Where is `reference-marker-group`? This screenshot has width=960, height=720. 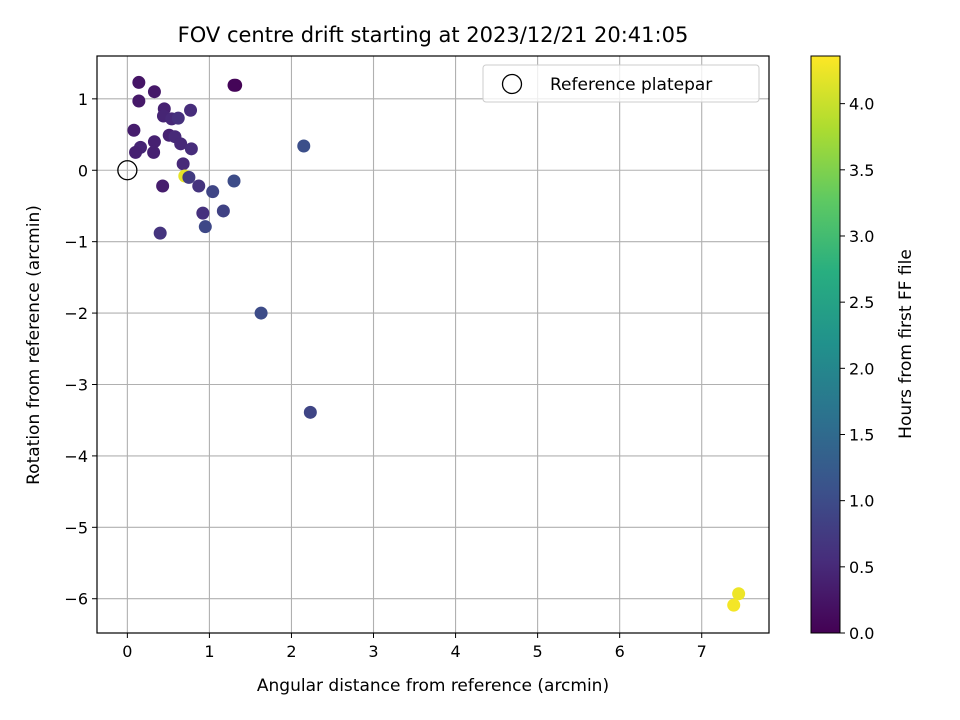 reference-marker-group is located at coordinates (127, 170).